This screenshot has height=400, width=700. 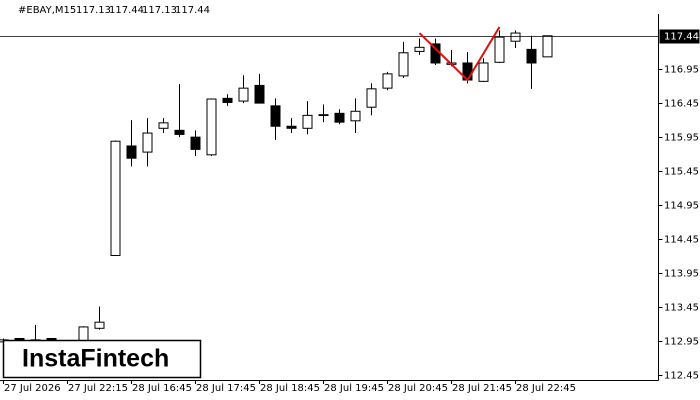 What do you see at coordinates (95, 359) in the screenshot?
I see `watermark: InstaFintech` at bounding box center [95, 359].